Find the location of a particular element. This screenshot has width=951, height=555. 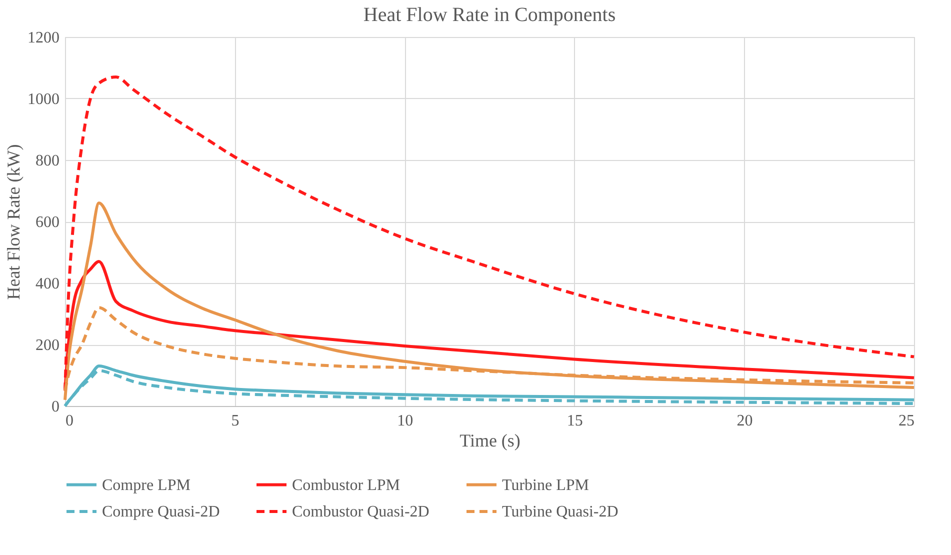

x-axis-title: Time (s) is located at coordinates (490, 440).